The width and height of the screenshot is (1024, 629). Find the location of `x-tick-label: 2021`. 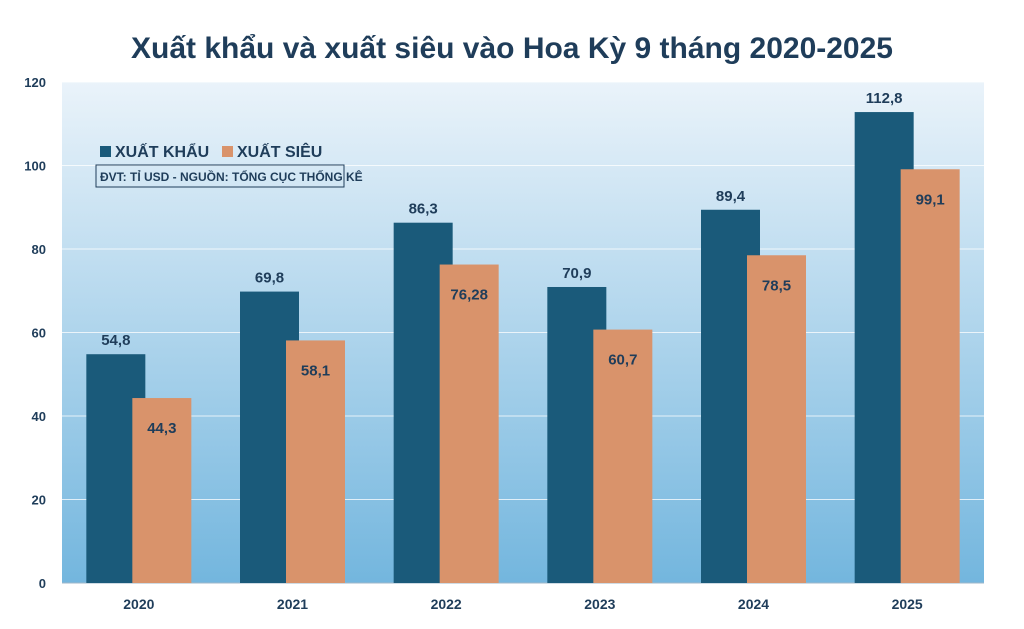

x-tick-label: 2021 is located at coordinates (292, 604).